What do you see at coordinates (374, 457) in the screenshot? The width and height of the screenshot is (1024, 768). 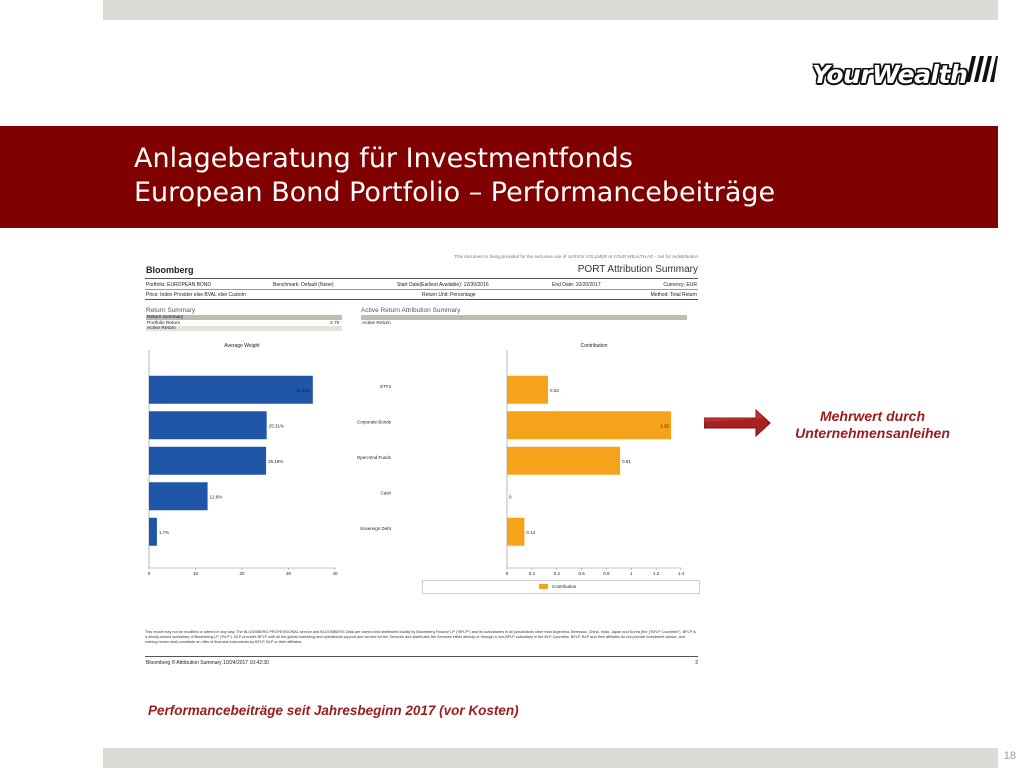 I see `category-label: Open-End Funds` at bounding box center [374, 457].